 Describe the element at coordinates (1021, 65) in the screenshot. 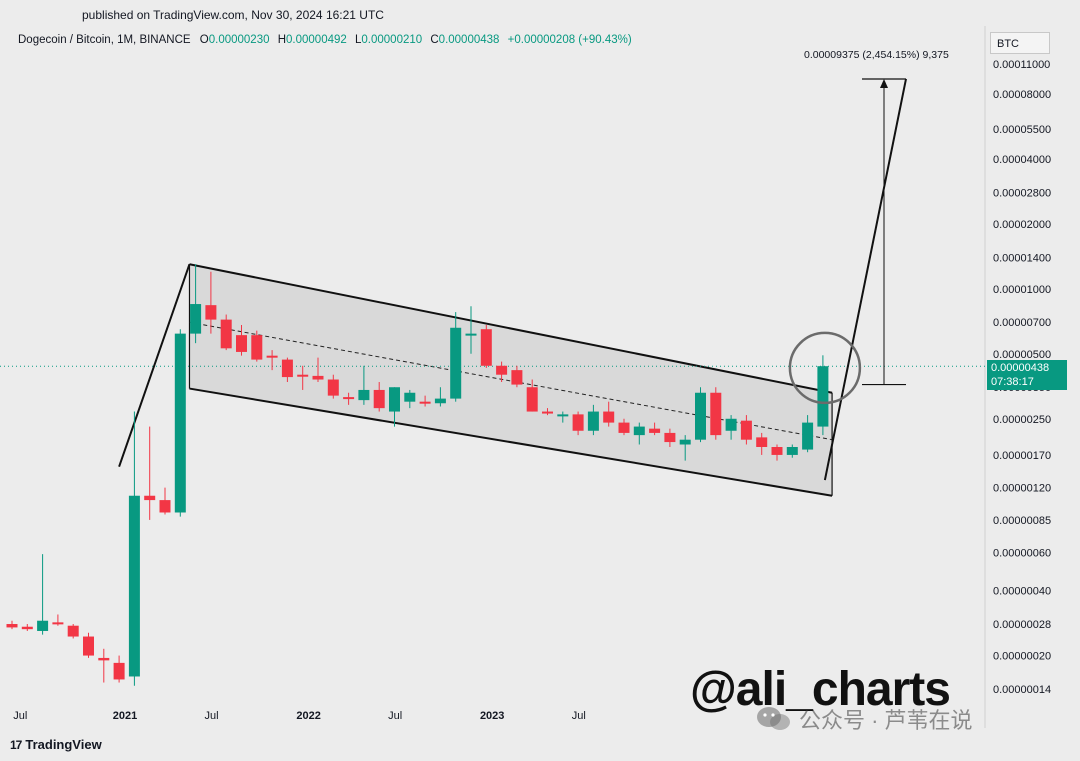

I see `y-tick-label: 0.00011000` at that location.